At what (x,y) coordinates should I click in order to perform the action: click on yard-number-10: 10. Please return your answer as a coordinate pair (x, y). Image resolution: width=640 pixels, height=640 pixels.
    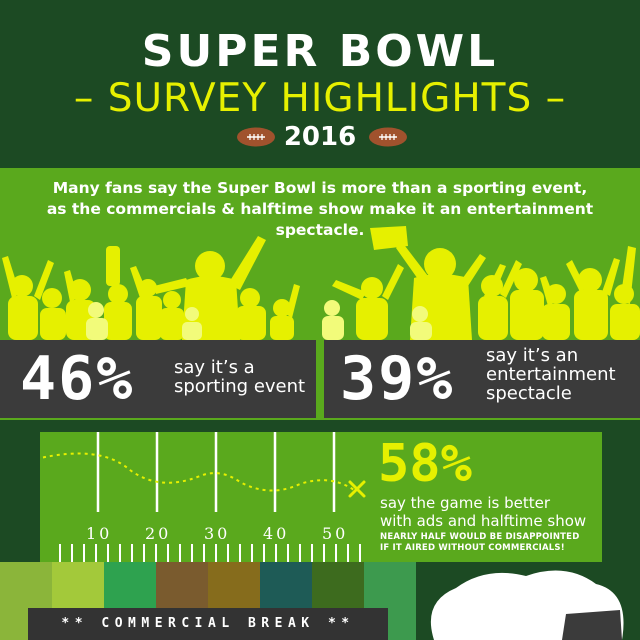
    Looking at the image, I should click on (99, 533).